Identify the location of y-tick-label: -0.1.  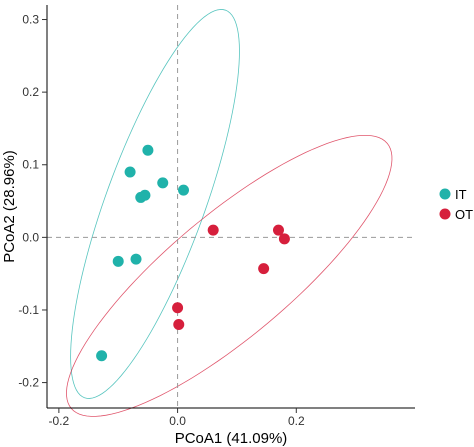
(28, 310).